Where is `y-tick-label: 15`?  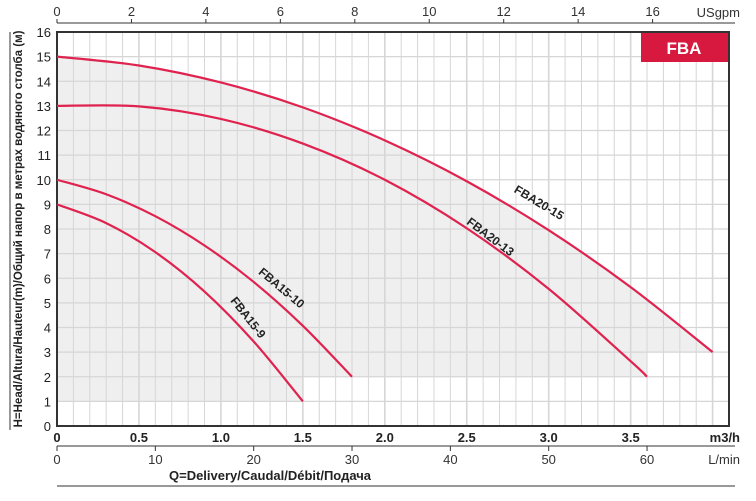
y-tick-label: 15 is located at coordinates (44, 57).